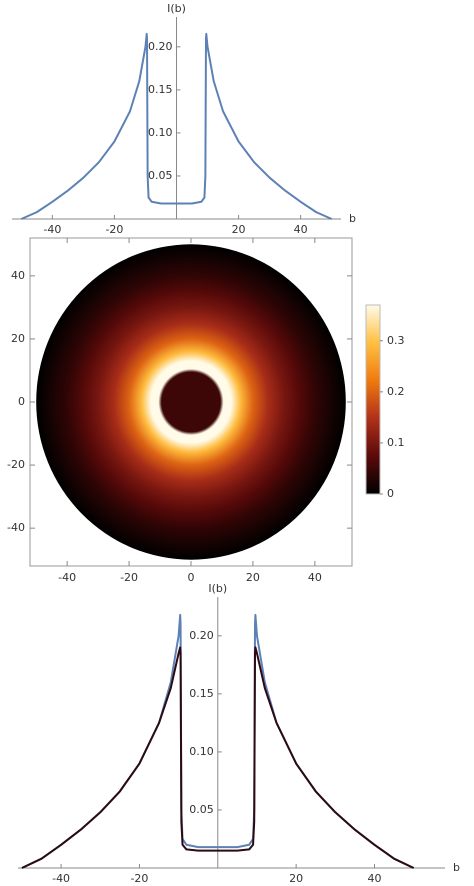 The width and height of the screenshot is (474, 886). Describe the element at coordinates (191, 577) in the screenshot. I see `x-tick-label: 0` at that location.